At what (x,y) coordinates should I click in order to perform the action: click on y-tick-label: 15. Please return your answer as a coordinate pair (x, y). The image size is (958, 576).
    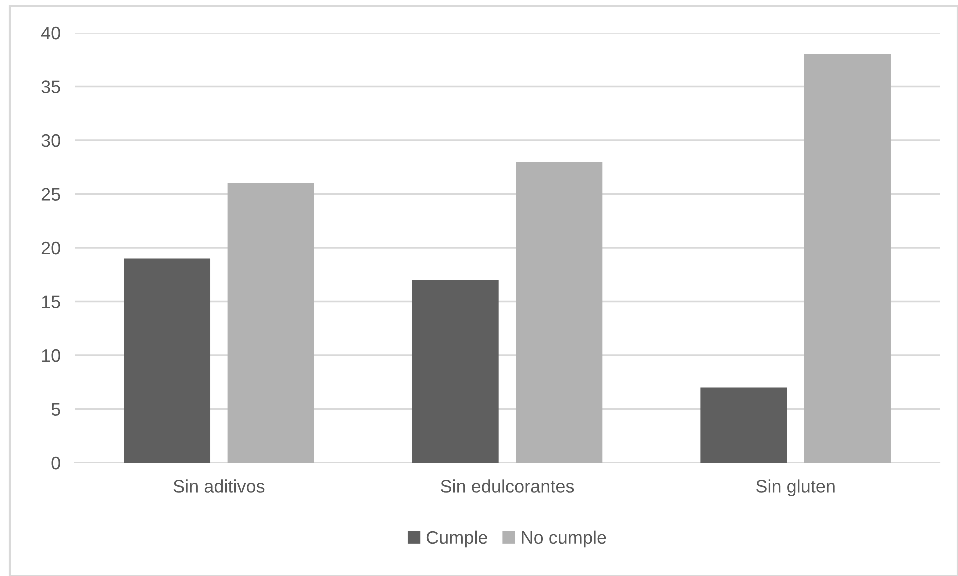
    Looking at the image, I should click on (51, 302).